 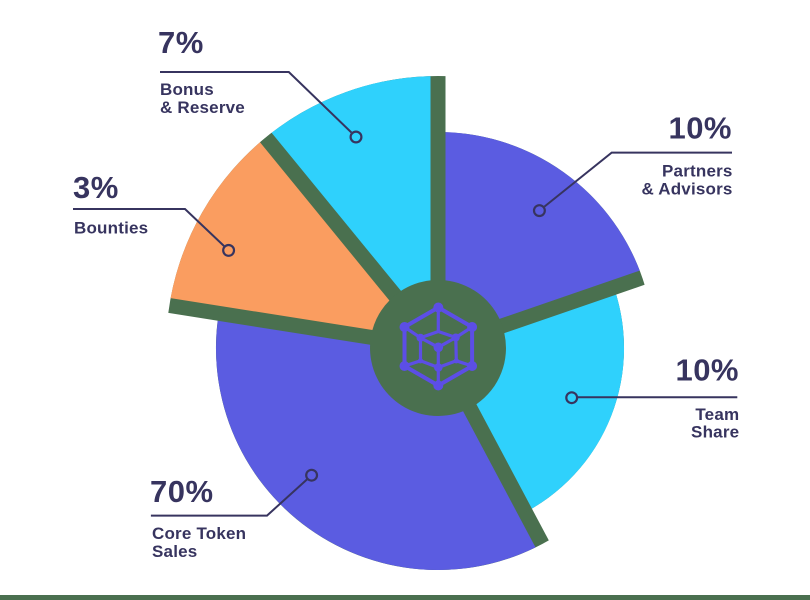 I want to click on svg-text: Bounties, so click(x=111, y=228).